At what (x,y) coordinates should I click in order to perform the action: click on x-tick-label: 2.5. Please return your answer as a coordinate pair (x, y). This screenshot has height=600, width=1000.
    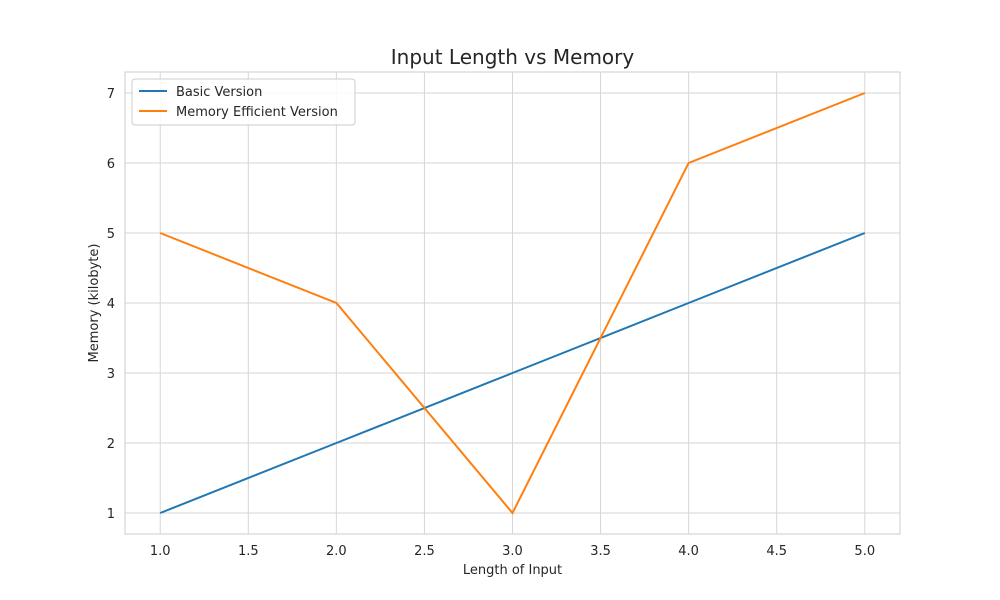
    Looking at the image, I should click on (424, 551).